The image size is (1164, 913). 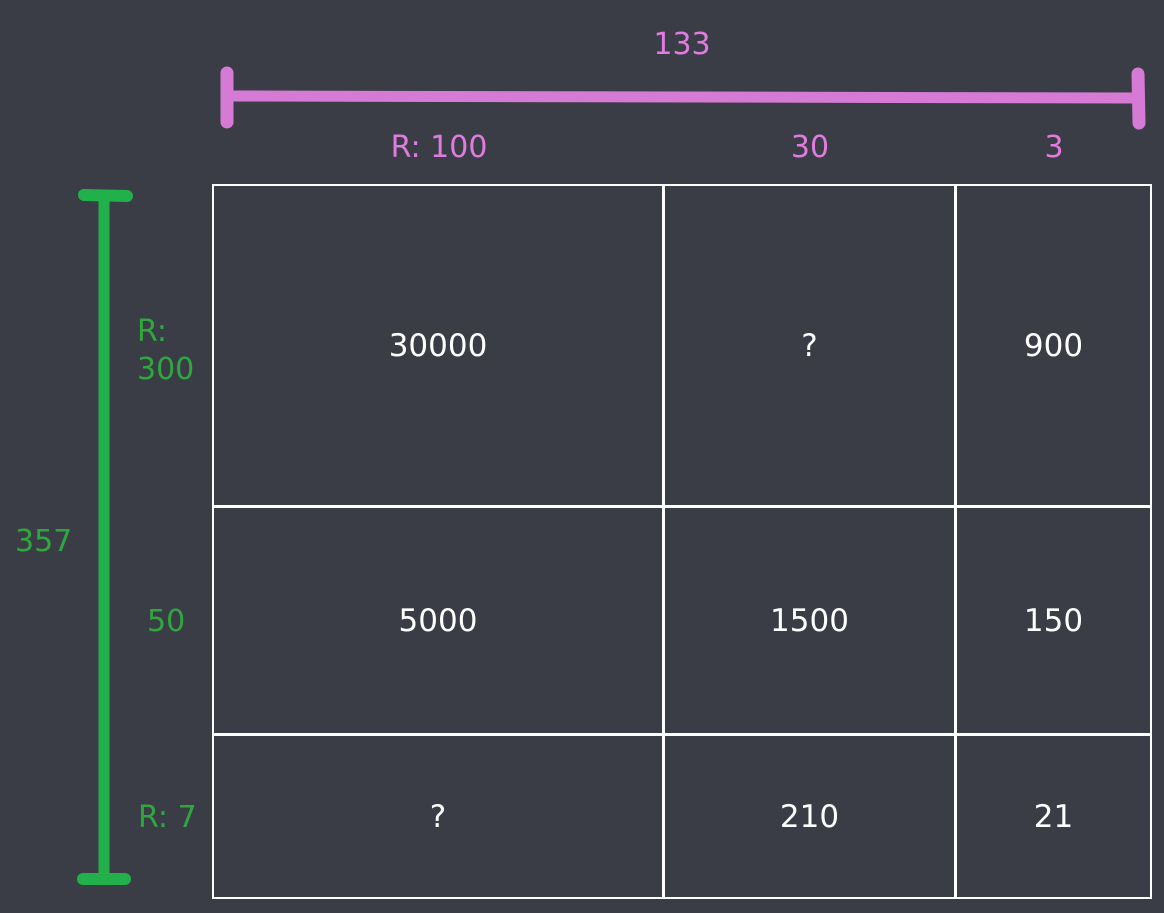 What do you see at coordinates (439, 347) in the screenshot?
I see `grid-cell-r1-c1: 30000` at bounding box center [439, 347].